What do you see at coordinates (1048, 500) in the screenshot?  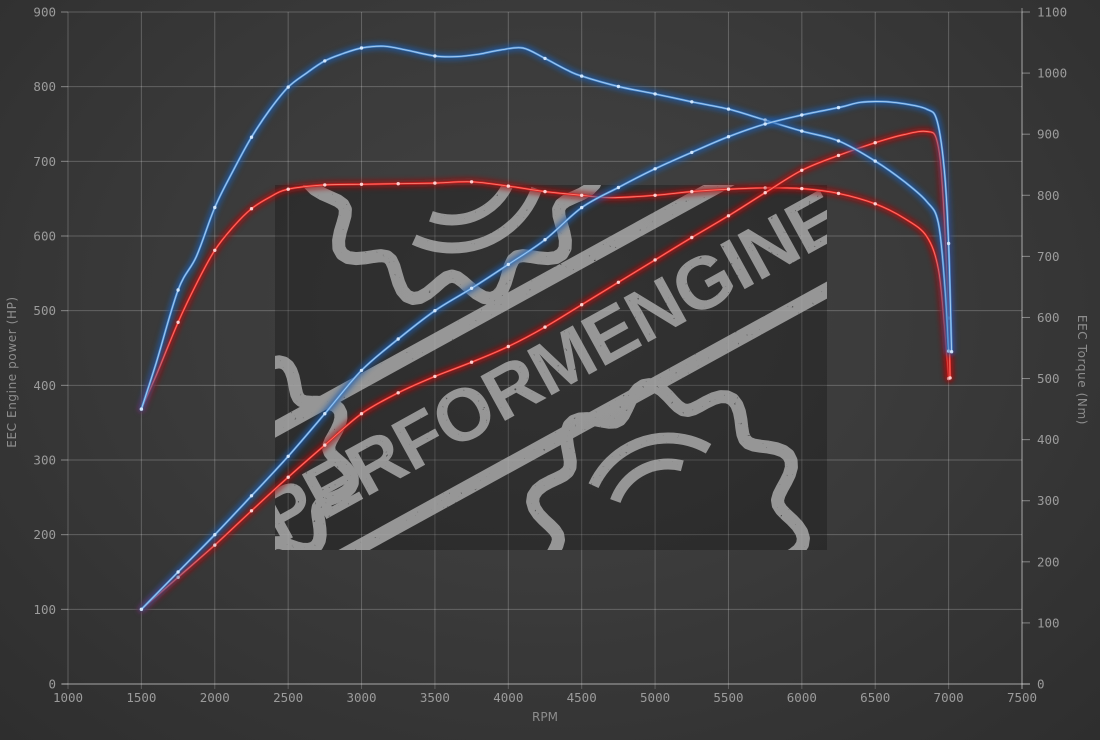 I see `y-right-tick-label: 300` at bounding box center [1048, 500].